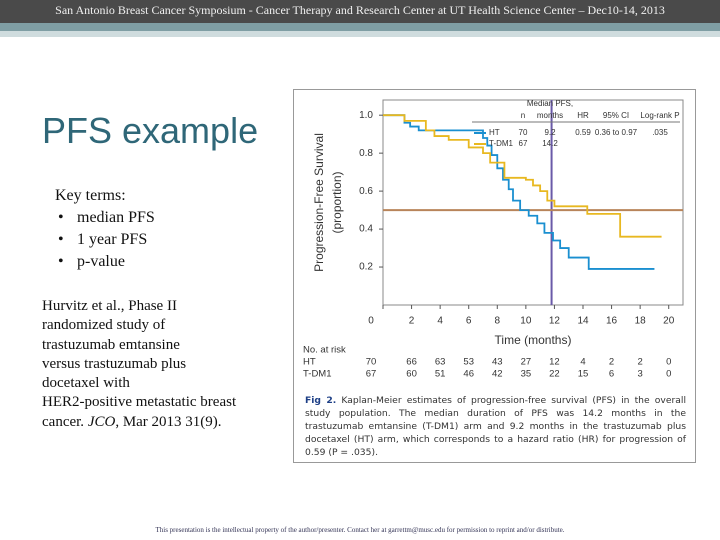  Describe the element at coordinates (371, 321) in the screenshot. I see `x-tick-label: 0` at that location.